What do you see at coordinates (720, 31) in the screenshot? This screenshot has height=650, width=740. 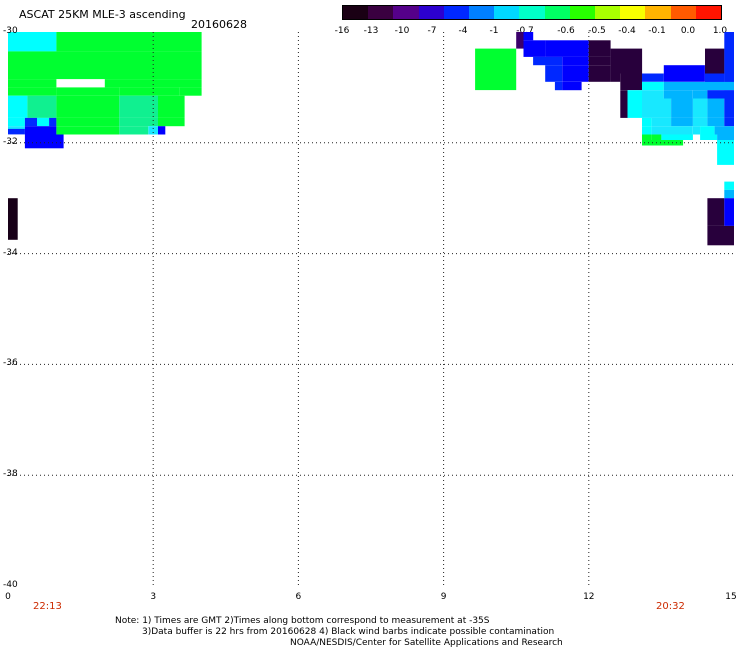 I see `color-scale-label: 1.0` at bounding box center [720, 31].